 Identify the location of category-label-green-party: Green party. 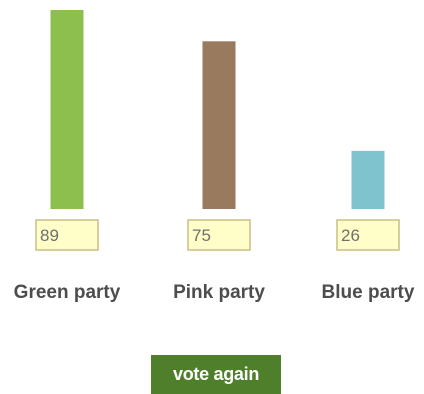
(67, 292).